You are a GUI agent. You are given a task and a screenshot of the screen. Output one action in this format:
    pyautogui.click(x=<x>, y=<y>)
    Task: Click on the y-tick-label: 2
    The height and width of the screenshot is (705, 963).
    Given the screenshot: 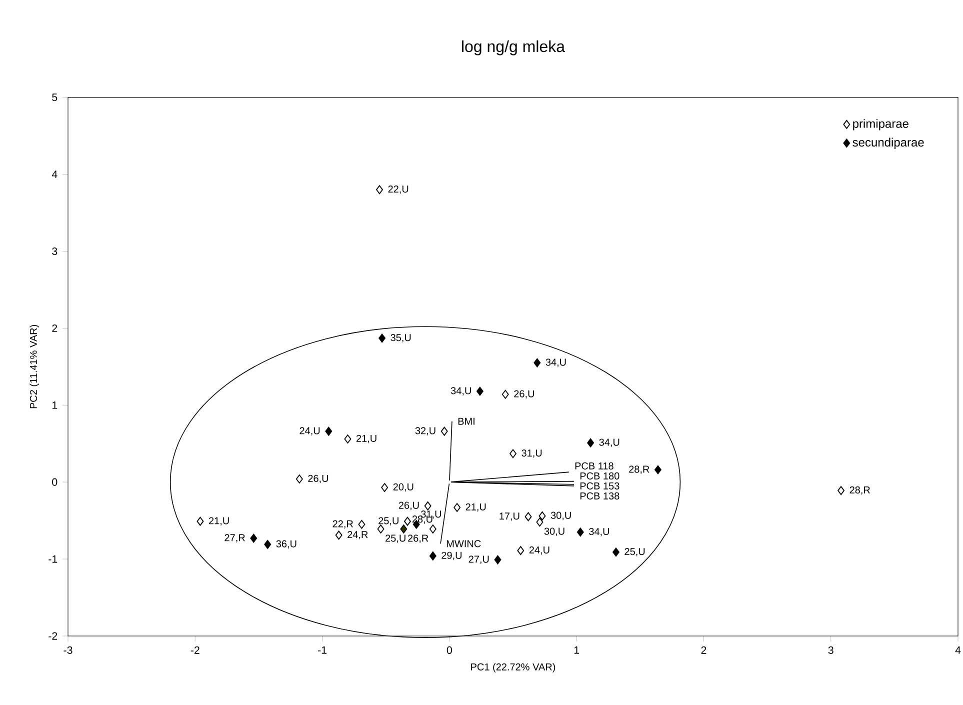 What is the action you would take?
    pyautogui.click(x=55, y=328)
    